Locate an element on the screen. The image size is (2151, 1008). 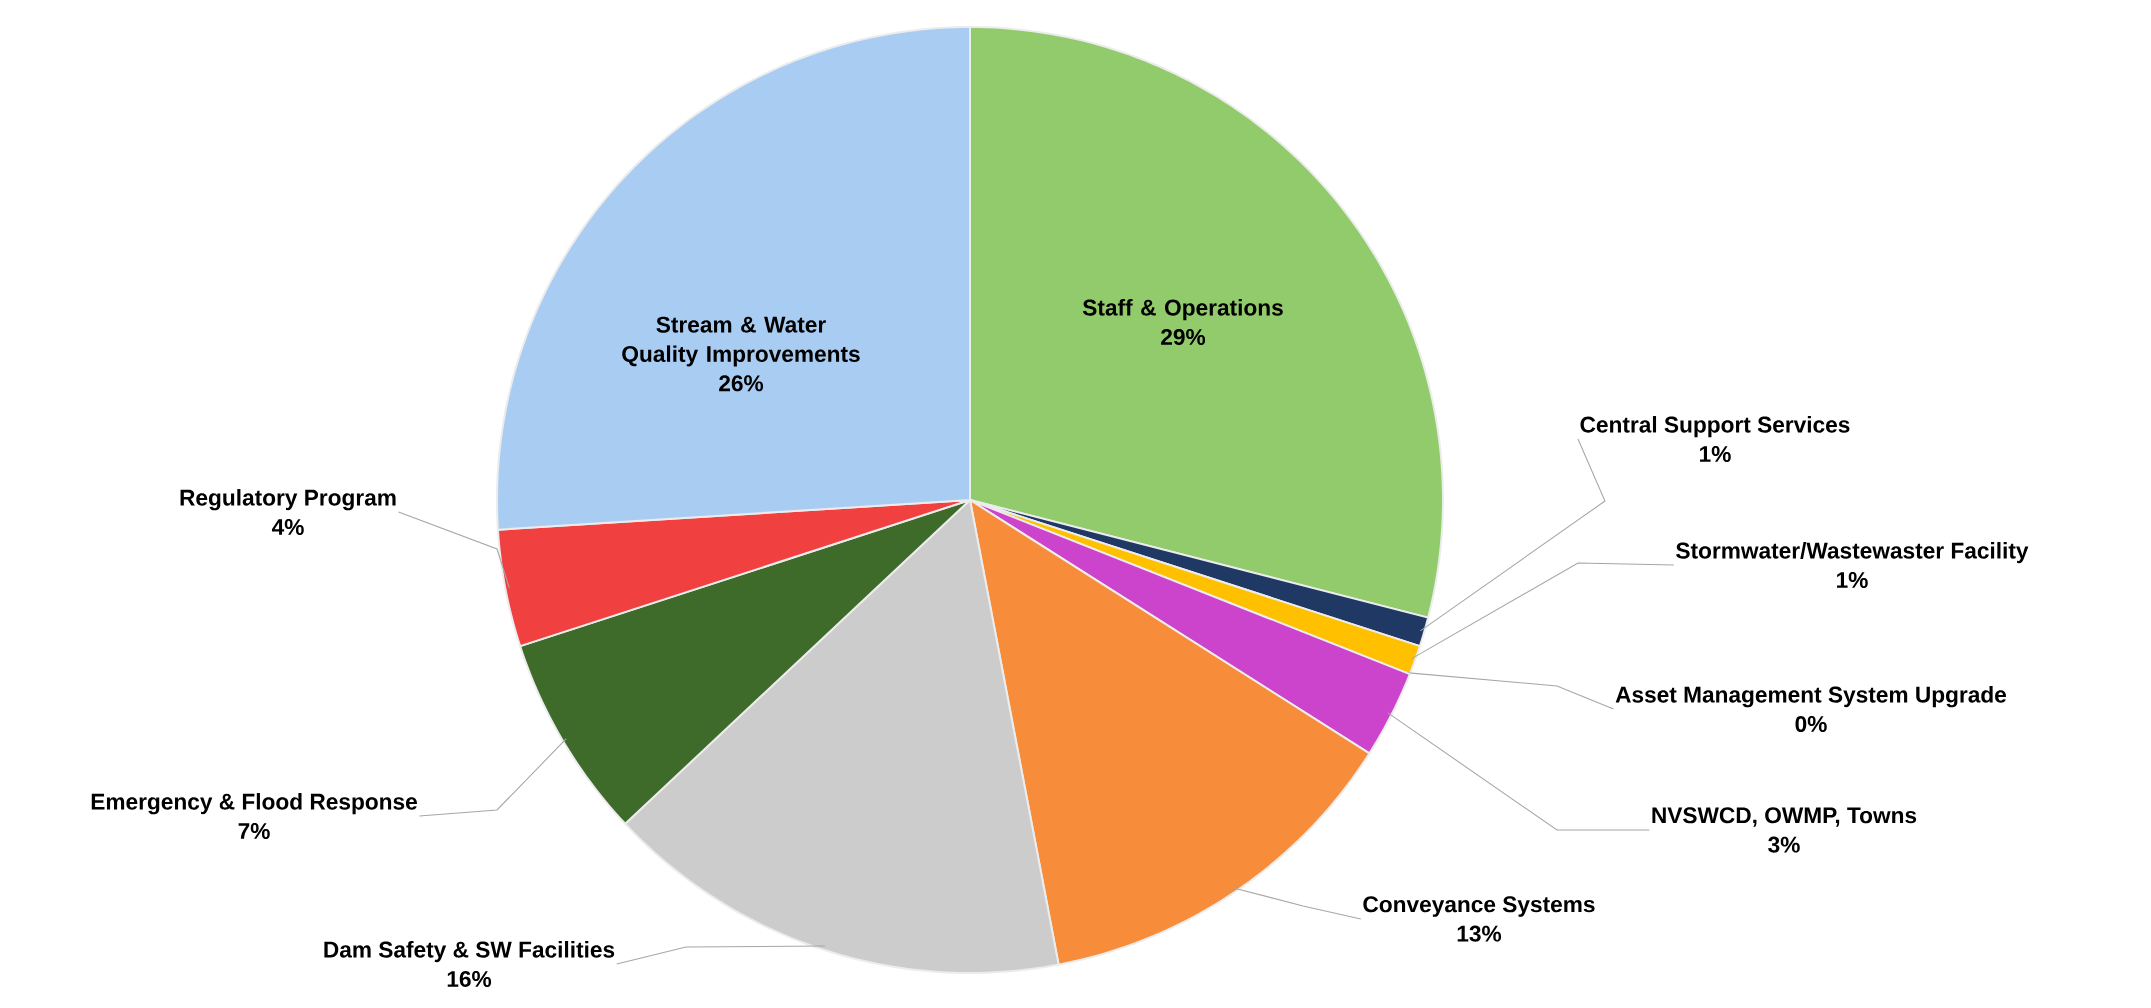
slice-label: Dam Safety & SW Facilities is located at coordinates (469, 952).